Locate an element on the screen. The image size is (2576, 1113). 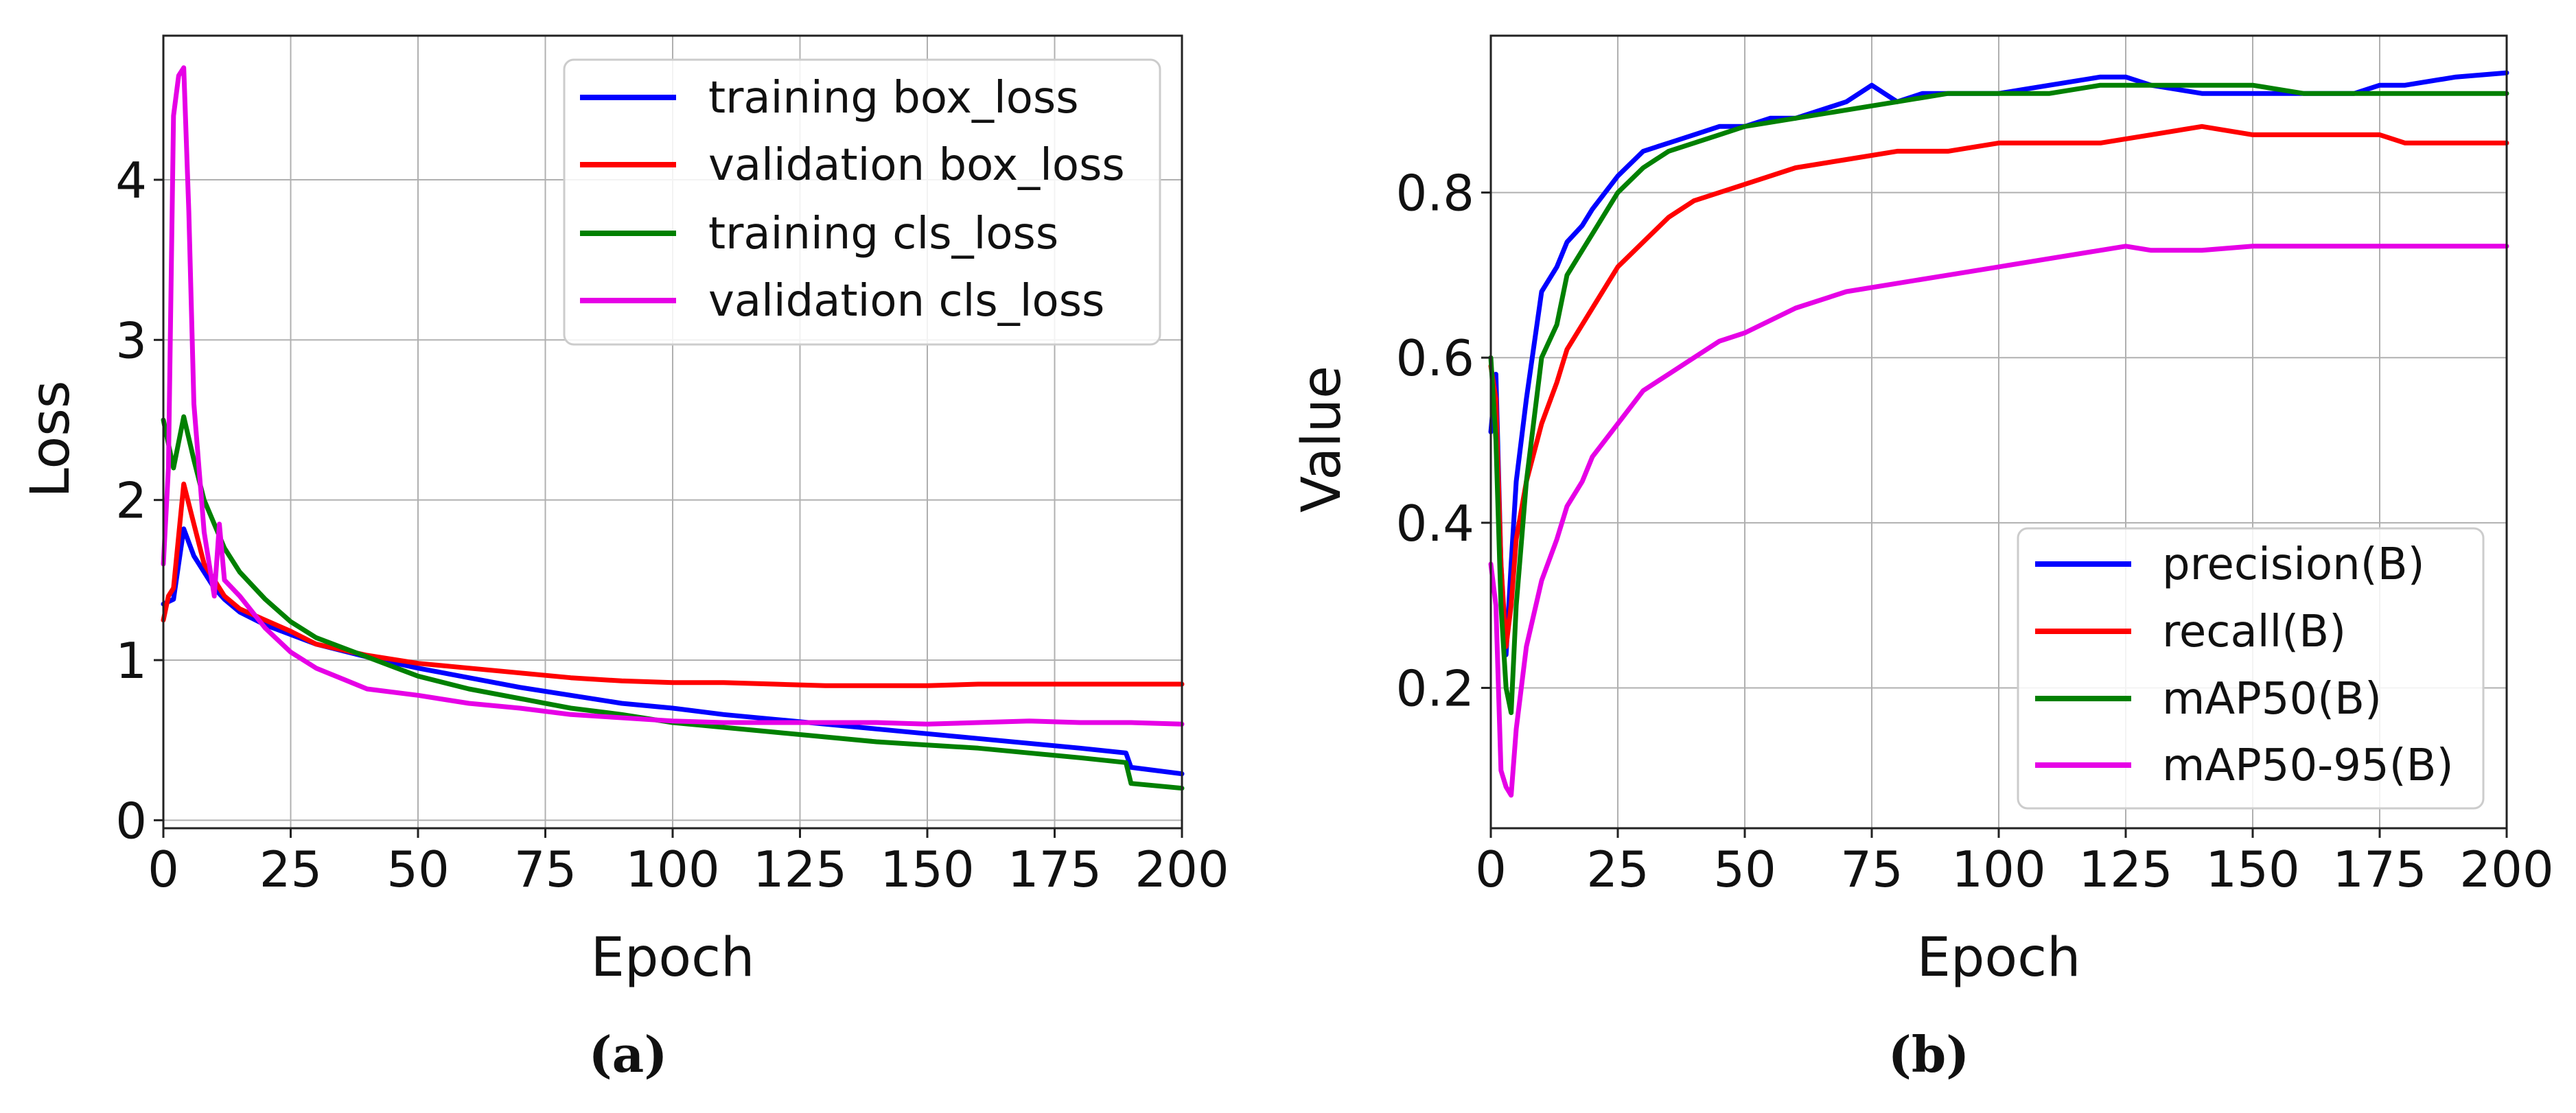
panel-b-xtick-175: 175 is located at coordinates (2379, 870).